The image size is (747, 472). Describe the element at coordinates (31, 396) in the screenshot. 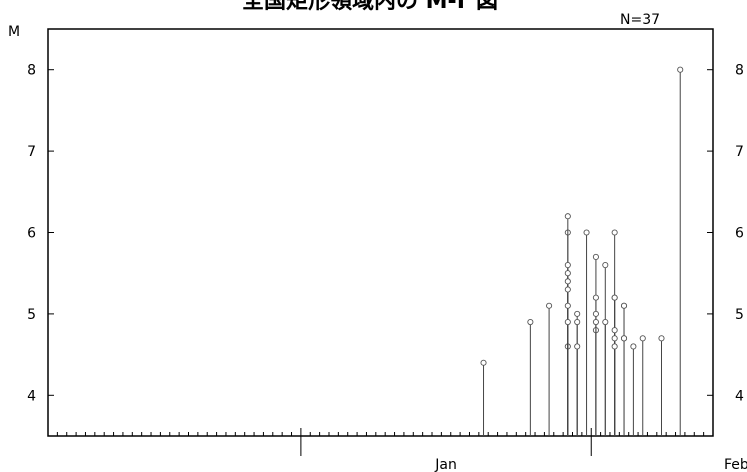

I see `y-tick-label-left: 4` at that location.